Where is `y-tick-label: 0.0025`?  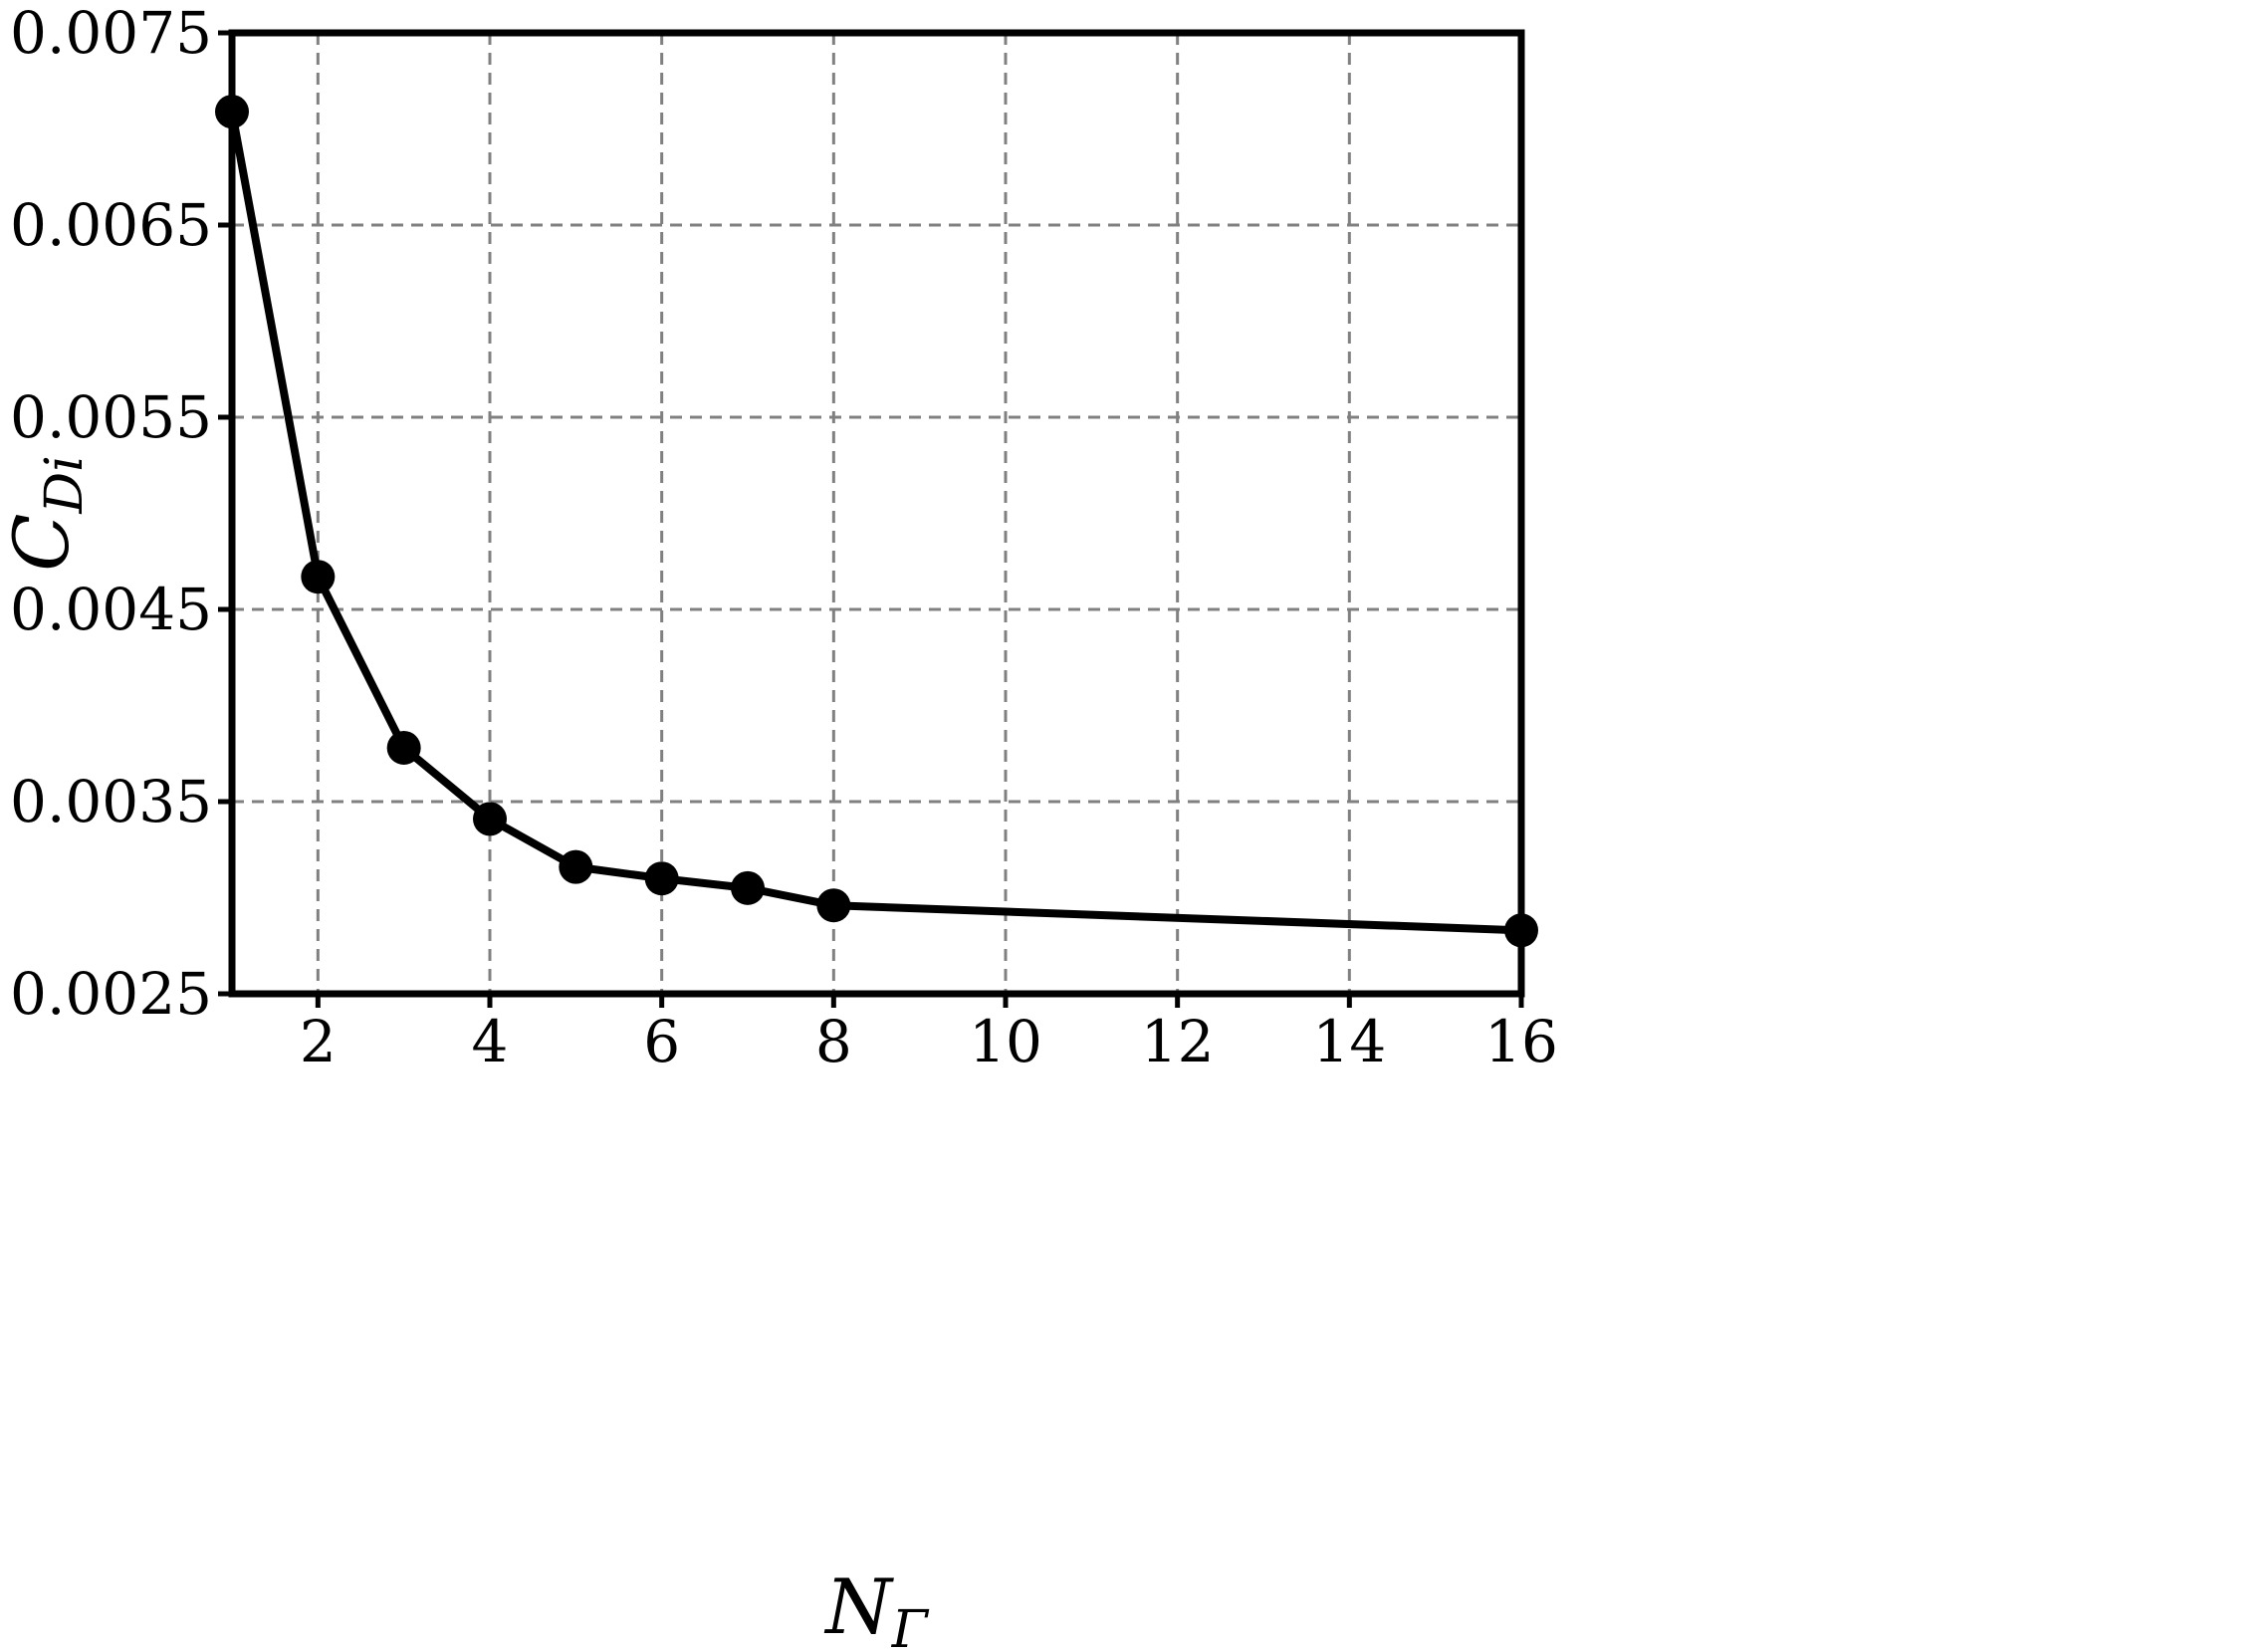
y-tick-label: 0.0025 is located at coordinates (111, 994).